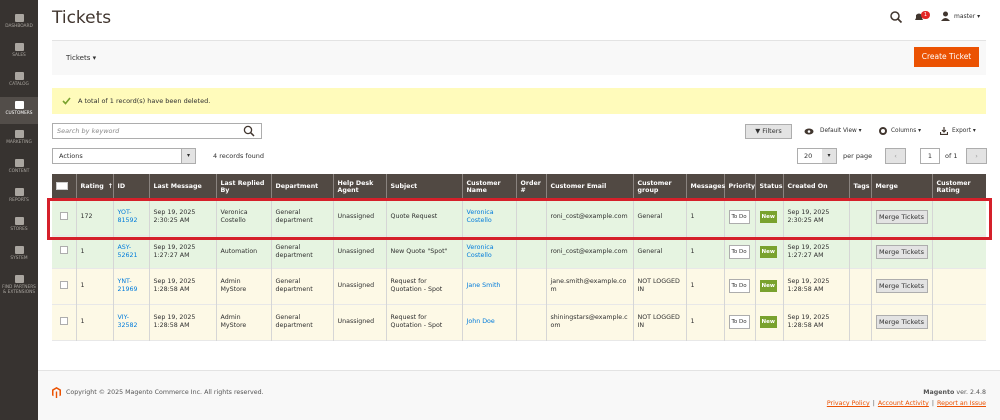 Image resolution: width=1000 pixels, height=420 pixels. What do you see at coordinates (243, 187) in the screenshot?
I see `column-header: Last Replied By` at bounding box center [243, 187].